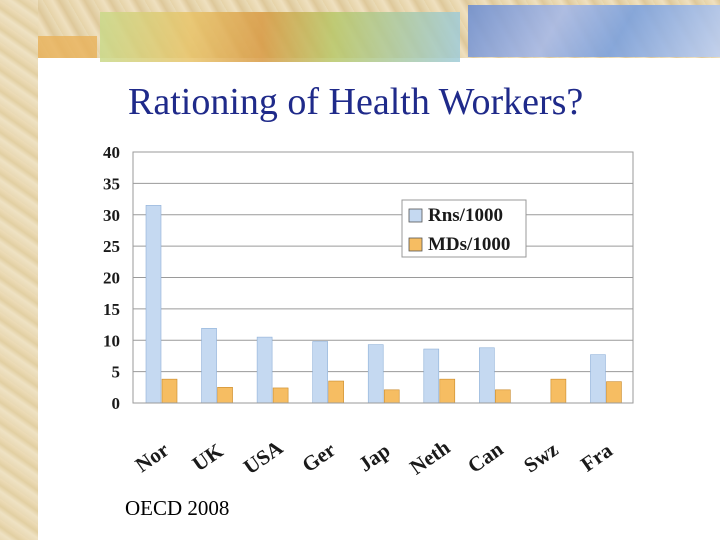 The height and width of the screenshot is (540, 720). I want to click on legend-box, so click(464, 228).